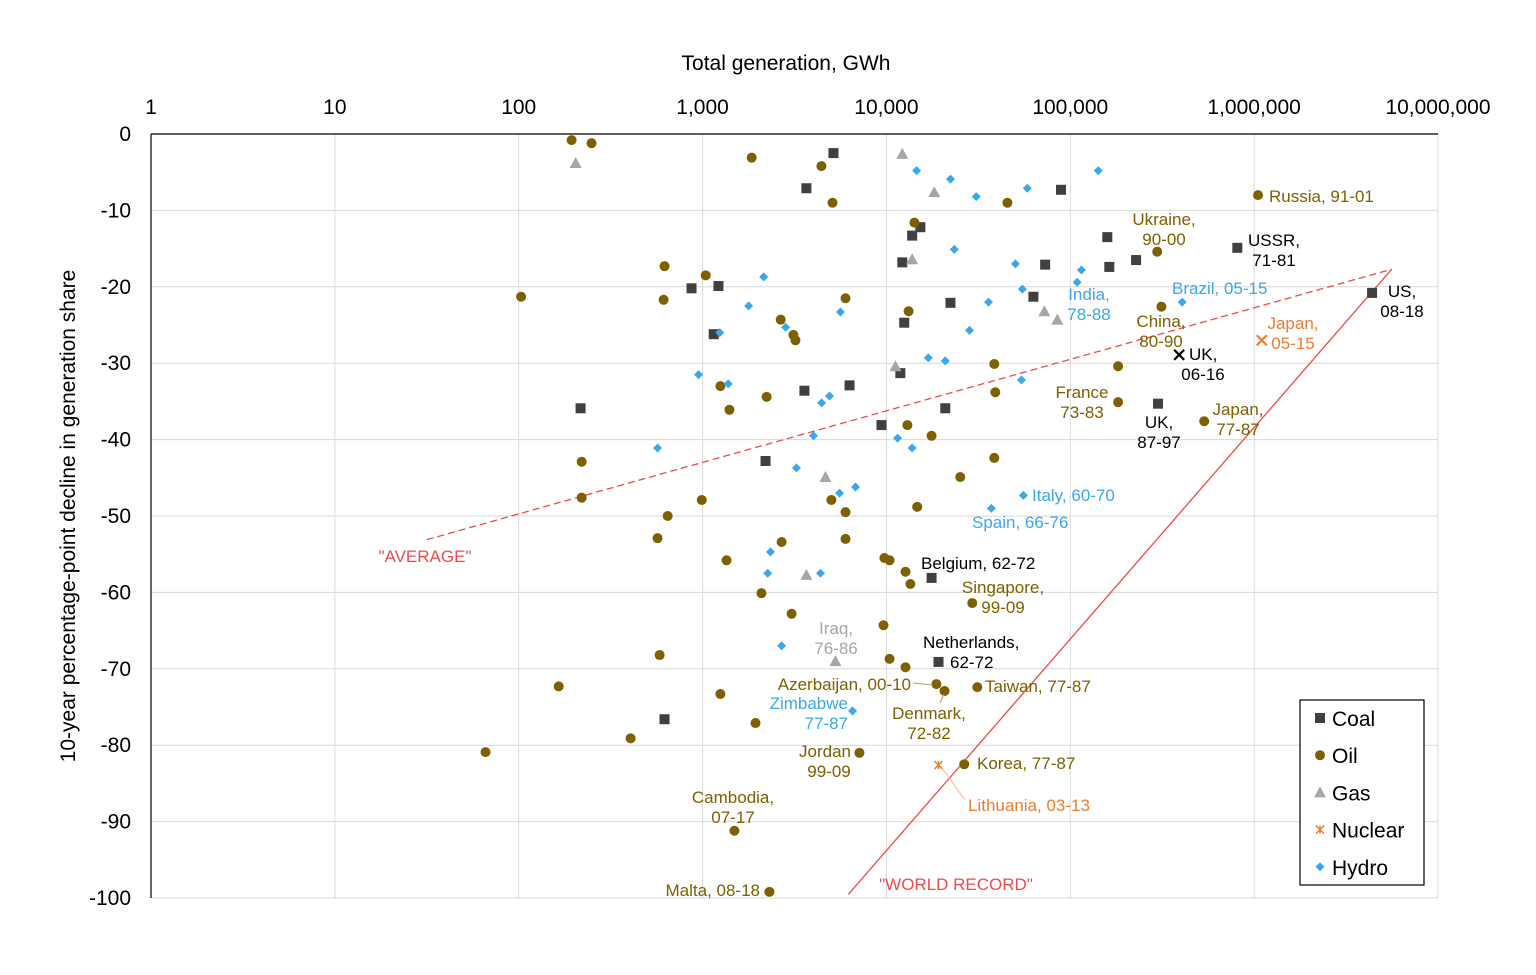  I want to click on y-tick-label: -80, so click(116, 745).